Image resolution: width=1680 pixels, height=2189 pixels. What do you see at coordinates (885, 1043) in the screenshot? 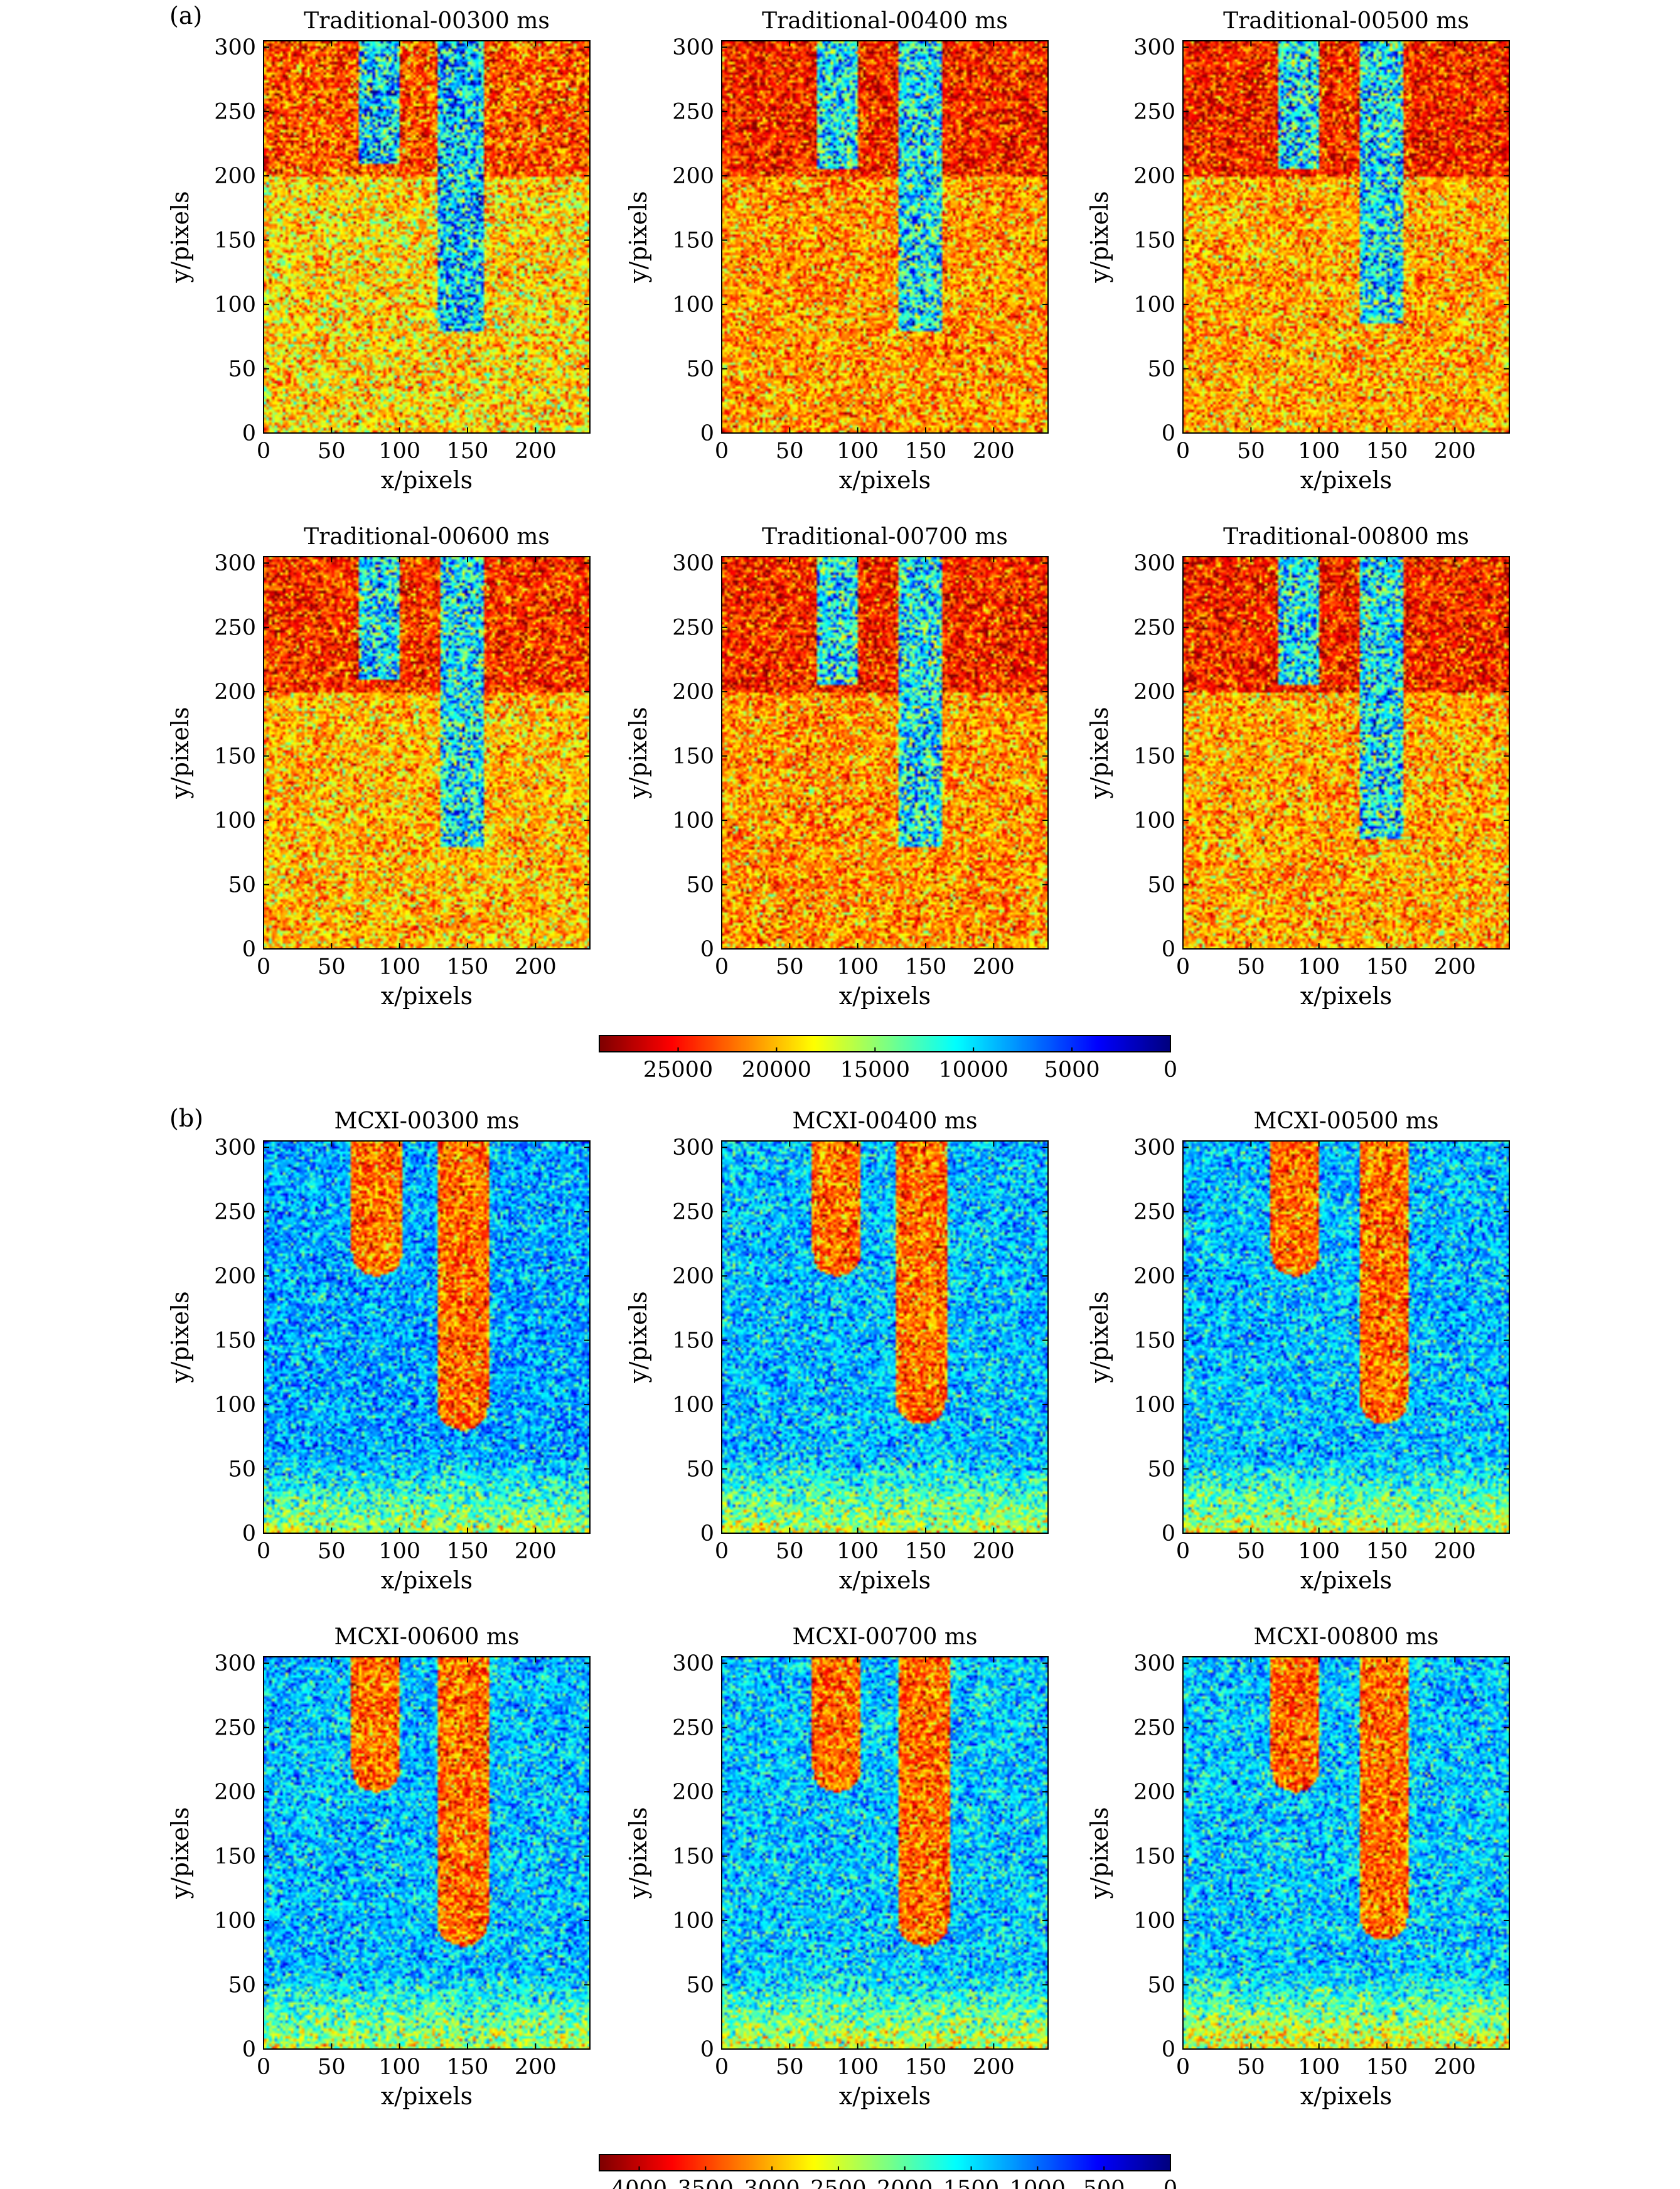
I see `colorbar-frame` at bounding box center [885, 1043].